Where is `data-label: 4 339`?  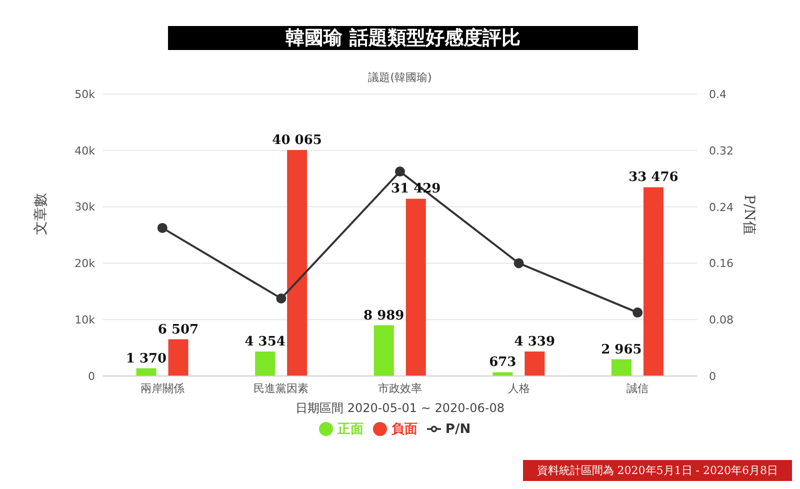
data-label: 4 339 is located at coordinates (535, 342).